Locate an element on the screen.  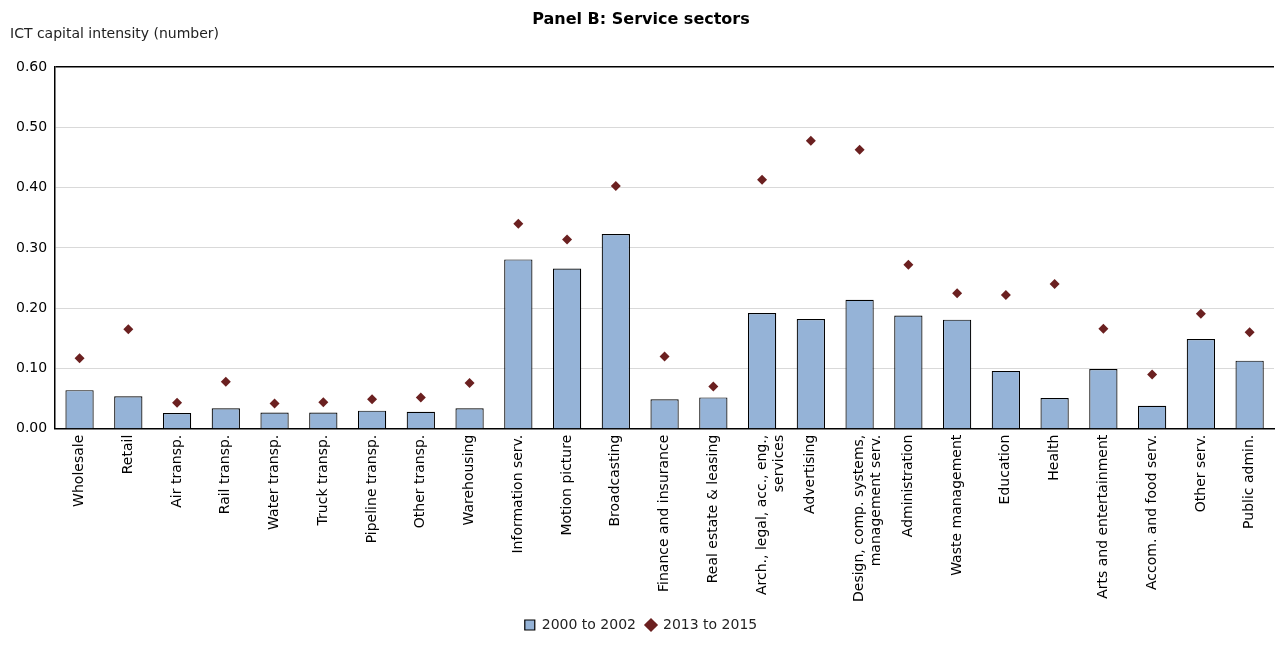
x-tick-label: Rail transp. is located at coordinates (224, 474).